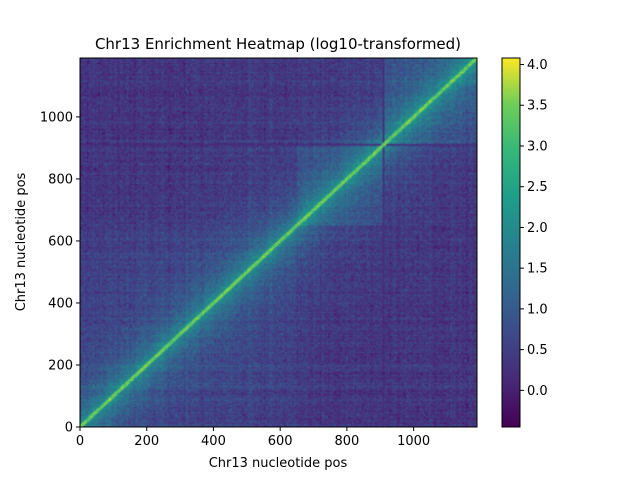 This screenshot has width=640, height=480. Describe the element at coordinates (537, 391) in the screenshot. I see `colorbar-tick-label: 0.0` at that location.